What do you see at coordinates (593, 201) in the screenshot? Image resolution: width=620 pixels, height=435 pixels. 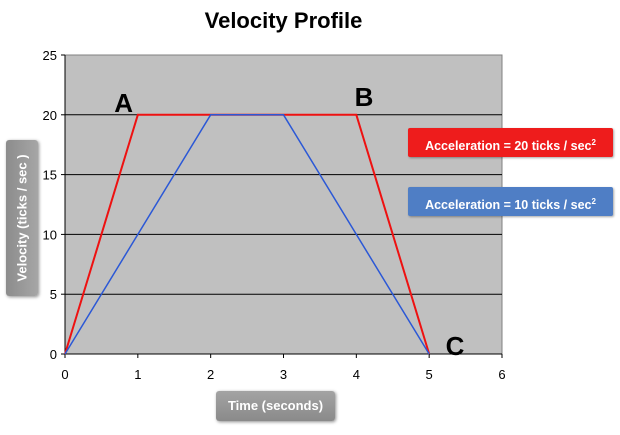 I see `legend-acceleration-10-superscript: 2` at bounding box center [593, 201].